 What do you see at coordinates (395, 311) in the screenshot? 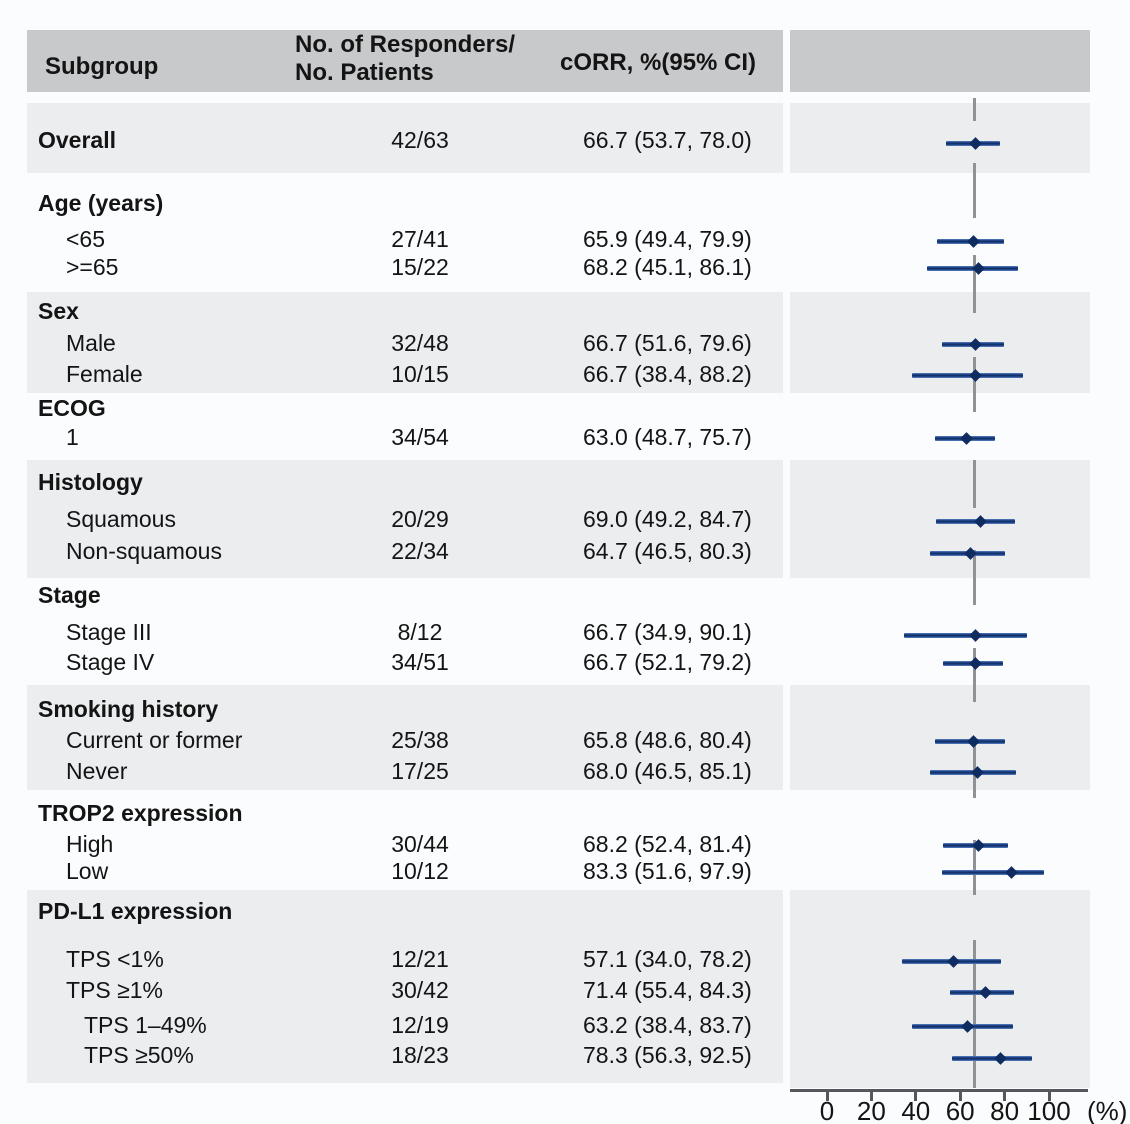
I see `row-sex-header: Sex` at bounding box center [395, 311].